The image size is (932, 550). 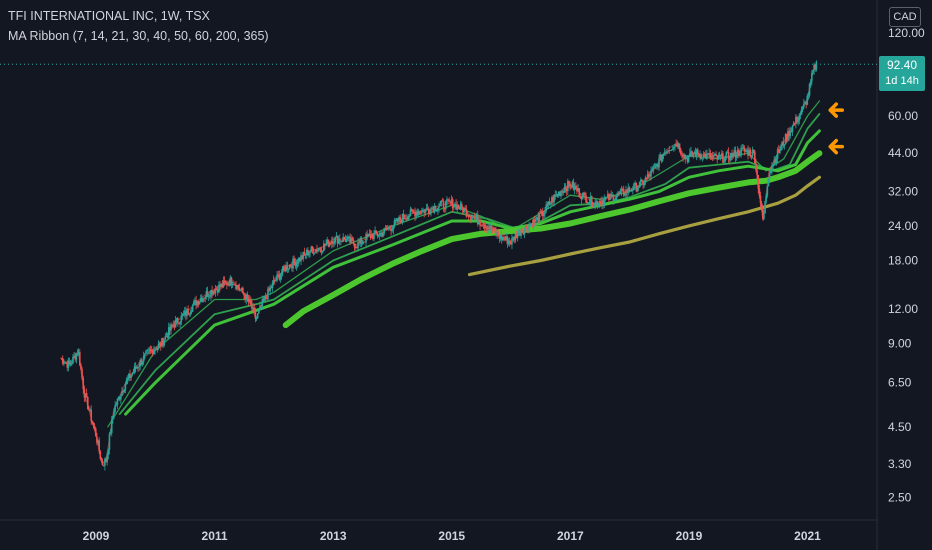 I want to click on x-tick-label: 2017, so click(x=570, y=536).